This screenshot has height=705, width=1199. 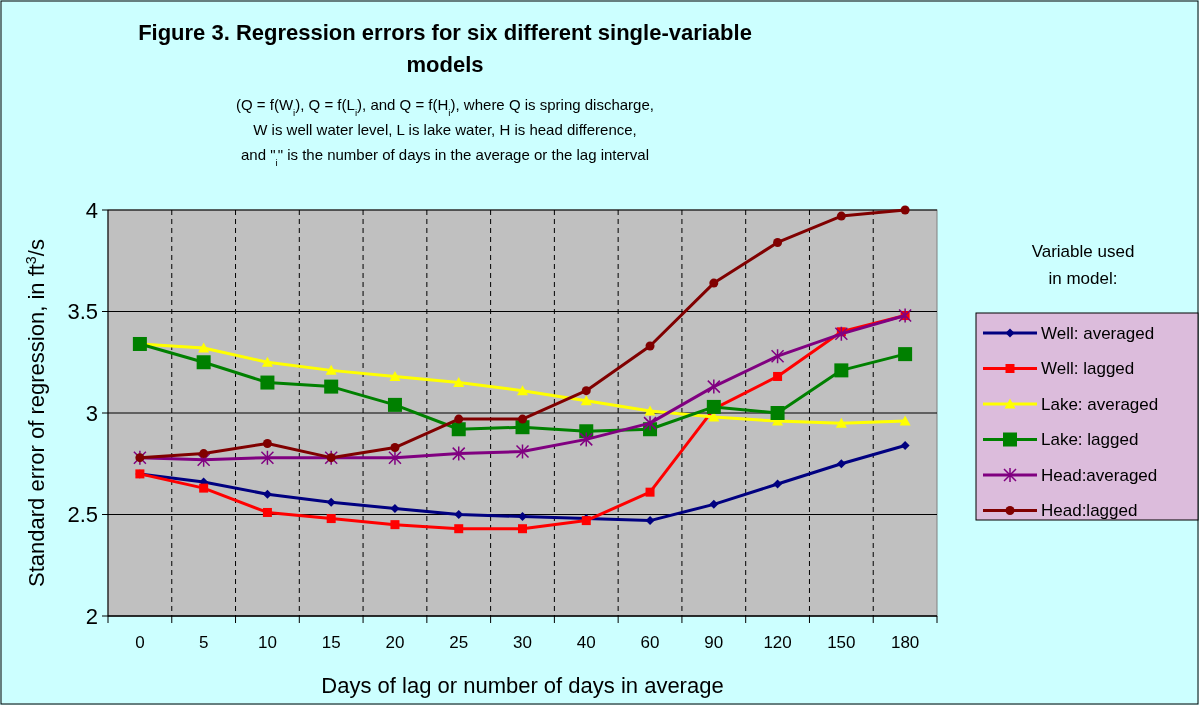 I want to click on x-tick-label: 90, so click(x=714, y=642).